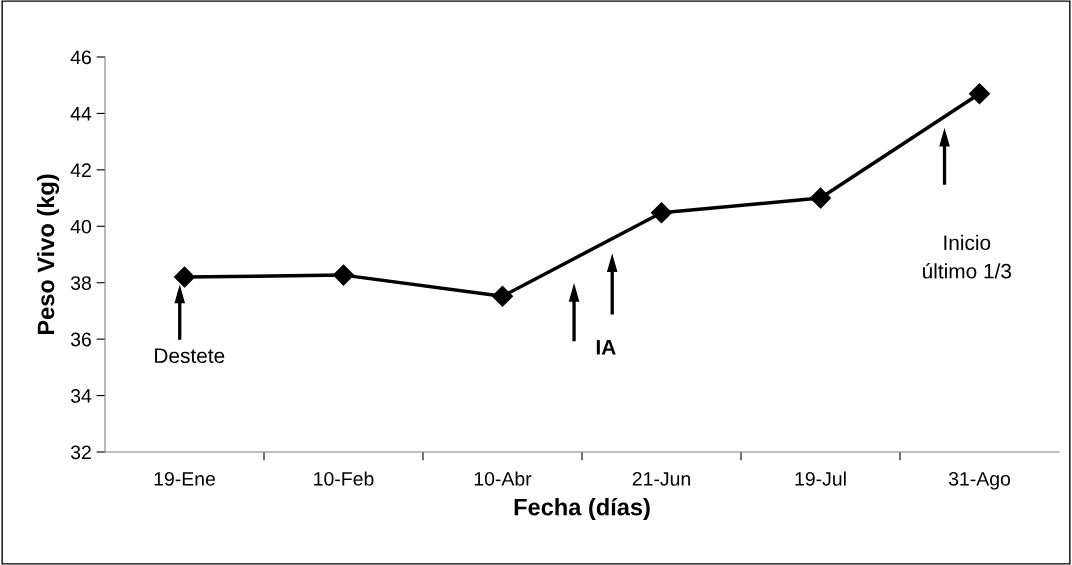 The height and width of the screenshot is (565, 1072). I want to click on y-tick-label: 42, so click(80, 170).